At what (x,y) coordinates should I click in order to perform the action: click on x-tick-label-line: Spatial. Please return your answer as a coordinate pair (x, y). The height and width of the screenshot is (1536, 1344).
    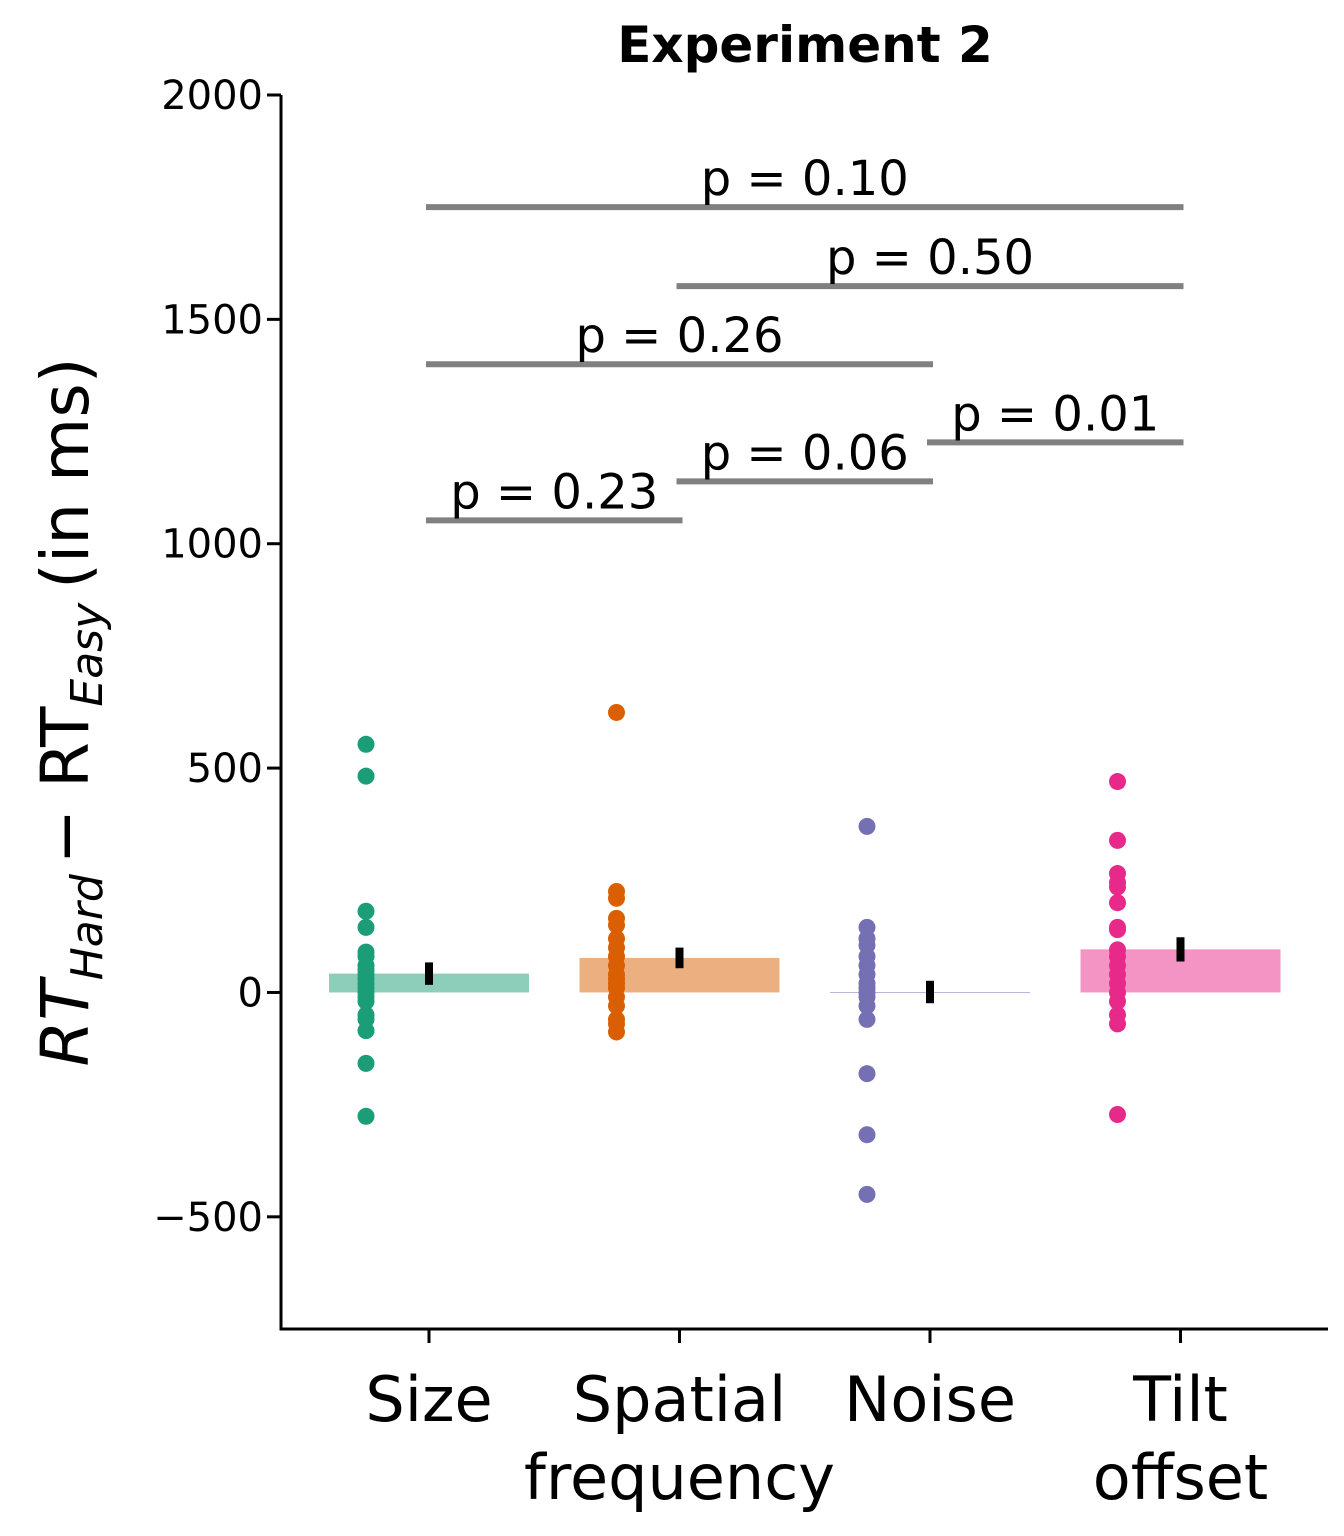
    Looking at the image, I should click on (679, 1399).